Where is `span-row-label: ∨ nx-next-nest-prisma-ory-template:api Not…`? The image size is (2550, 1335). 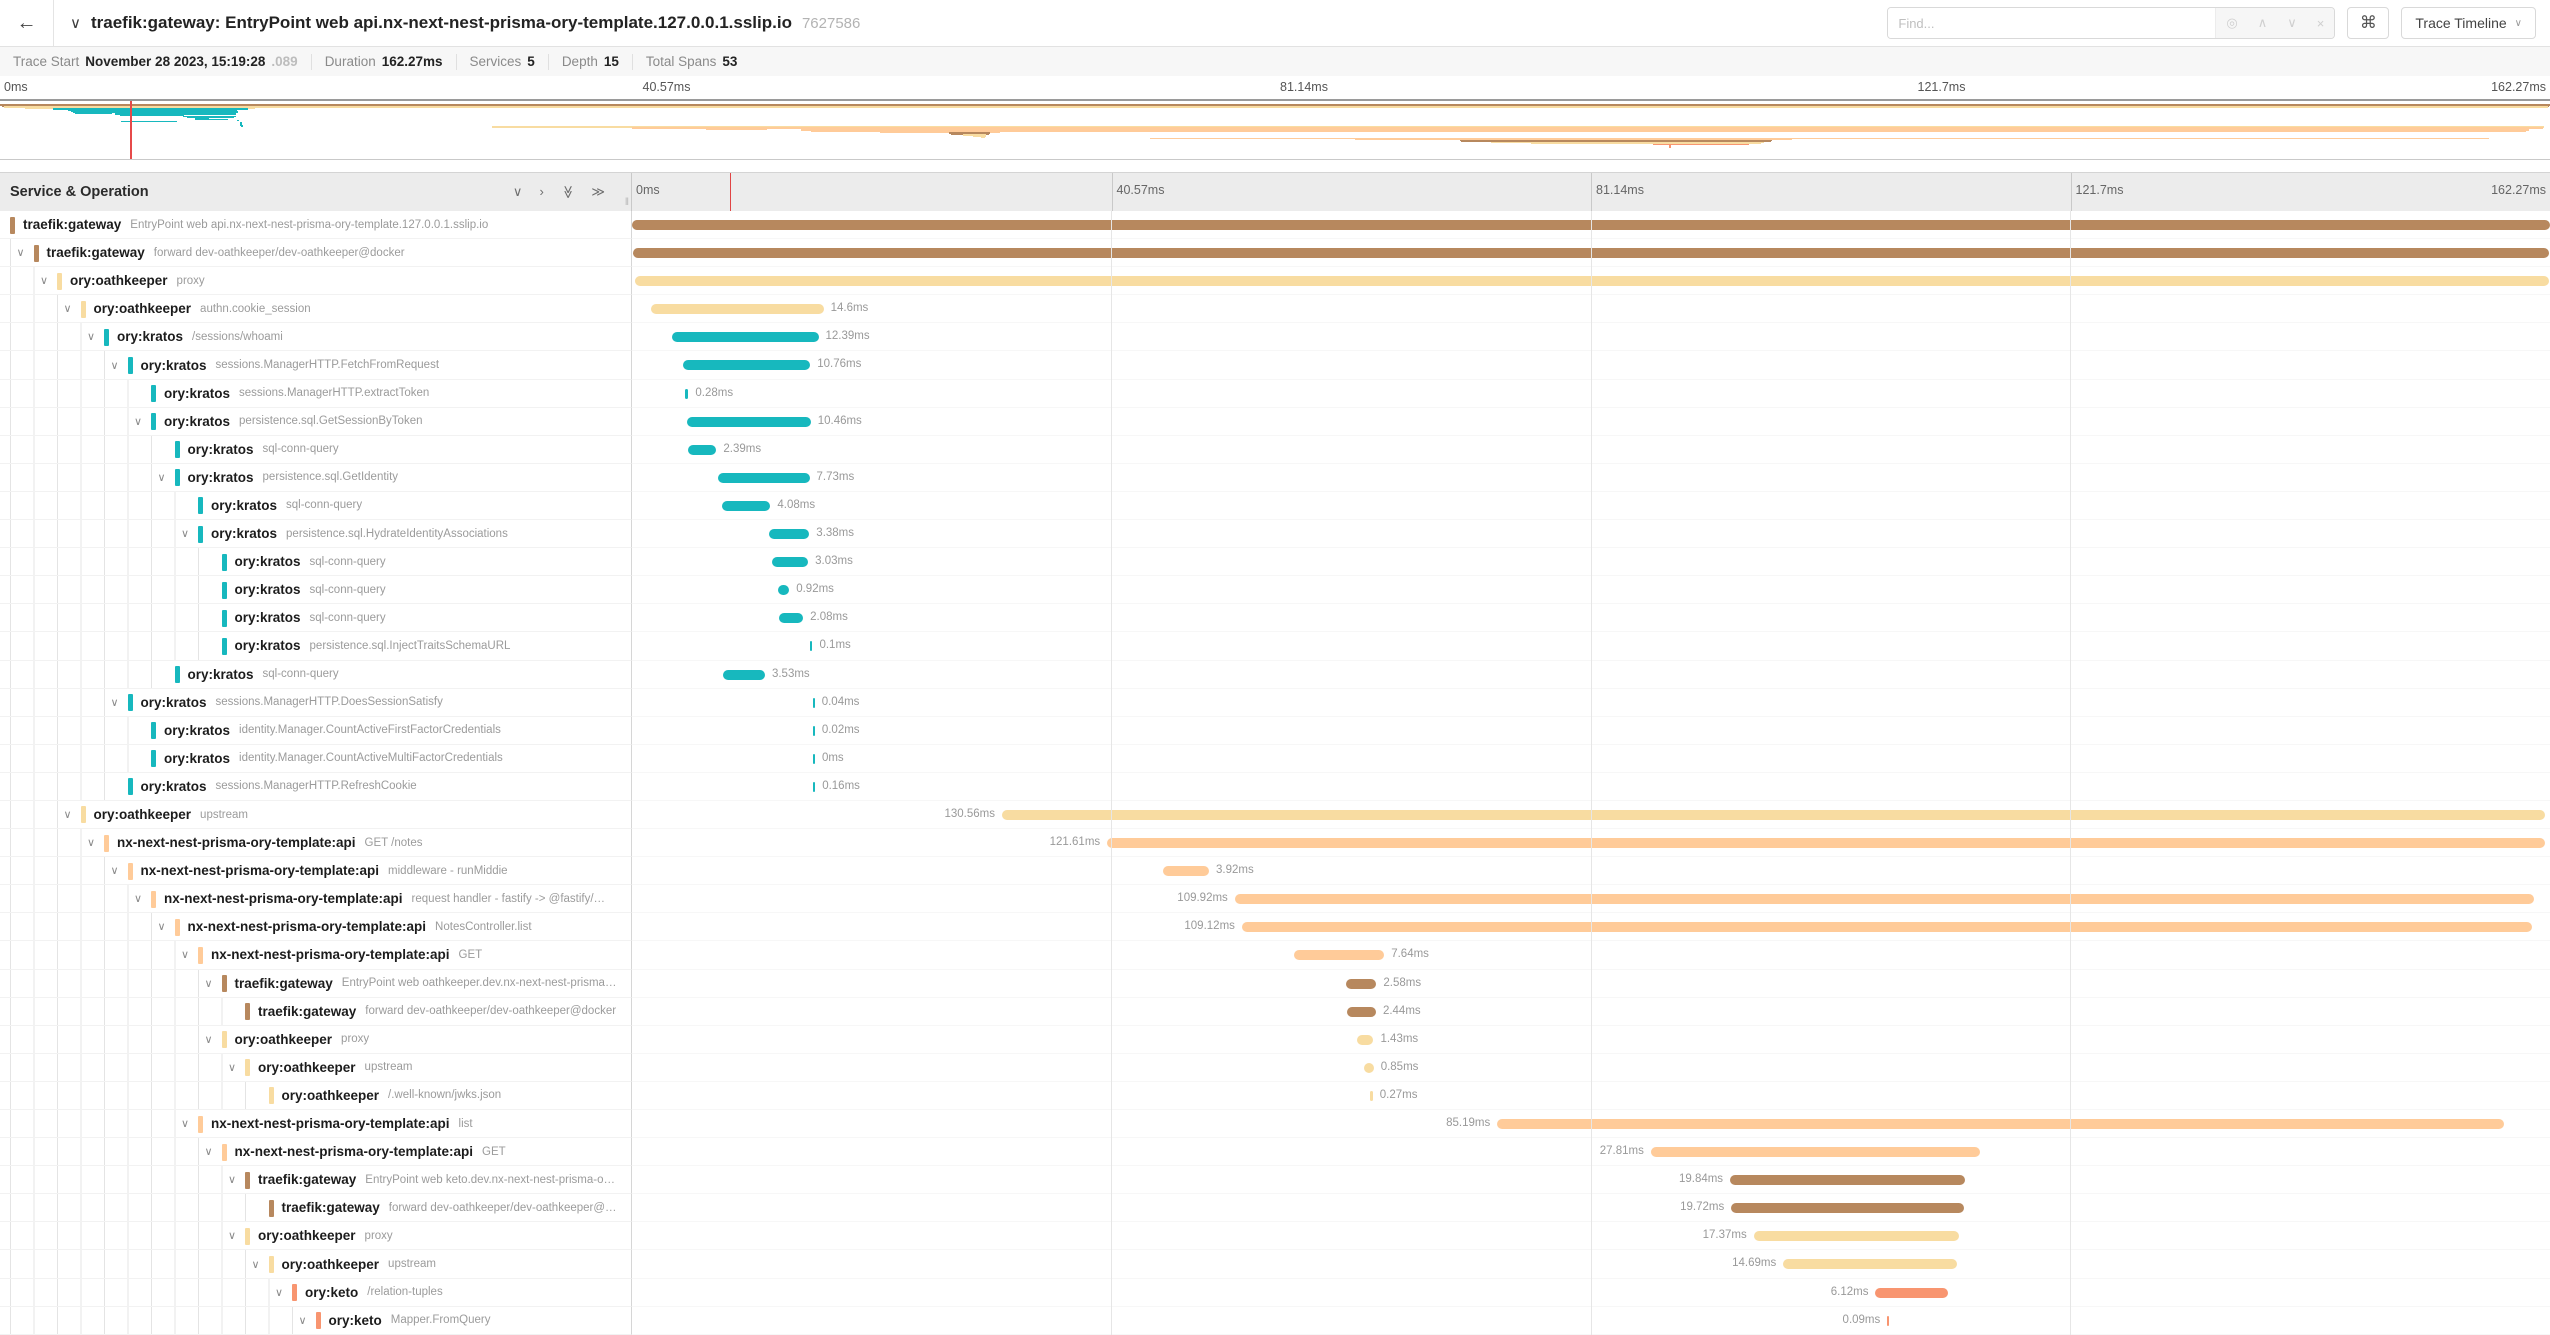 span-row-label: ∨ nx-next-nest-prisma-ory-template:api Not… is located at coordinates (316, 927).